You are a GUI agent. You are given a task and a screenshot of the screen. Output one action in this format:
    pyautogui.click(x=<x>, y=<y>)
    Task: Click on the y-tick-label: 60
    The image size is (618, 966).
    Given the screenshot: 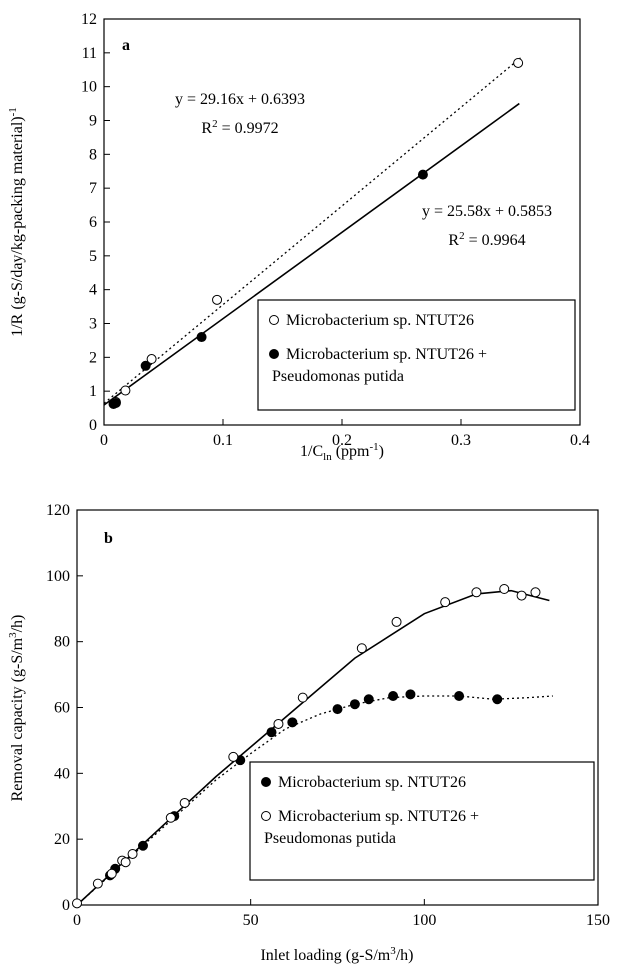 What is the action you would take?
    pyautogui.click(x=62, y=708)
    